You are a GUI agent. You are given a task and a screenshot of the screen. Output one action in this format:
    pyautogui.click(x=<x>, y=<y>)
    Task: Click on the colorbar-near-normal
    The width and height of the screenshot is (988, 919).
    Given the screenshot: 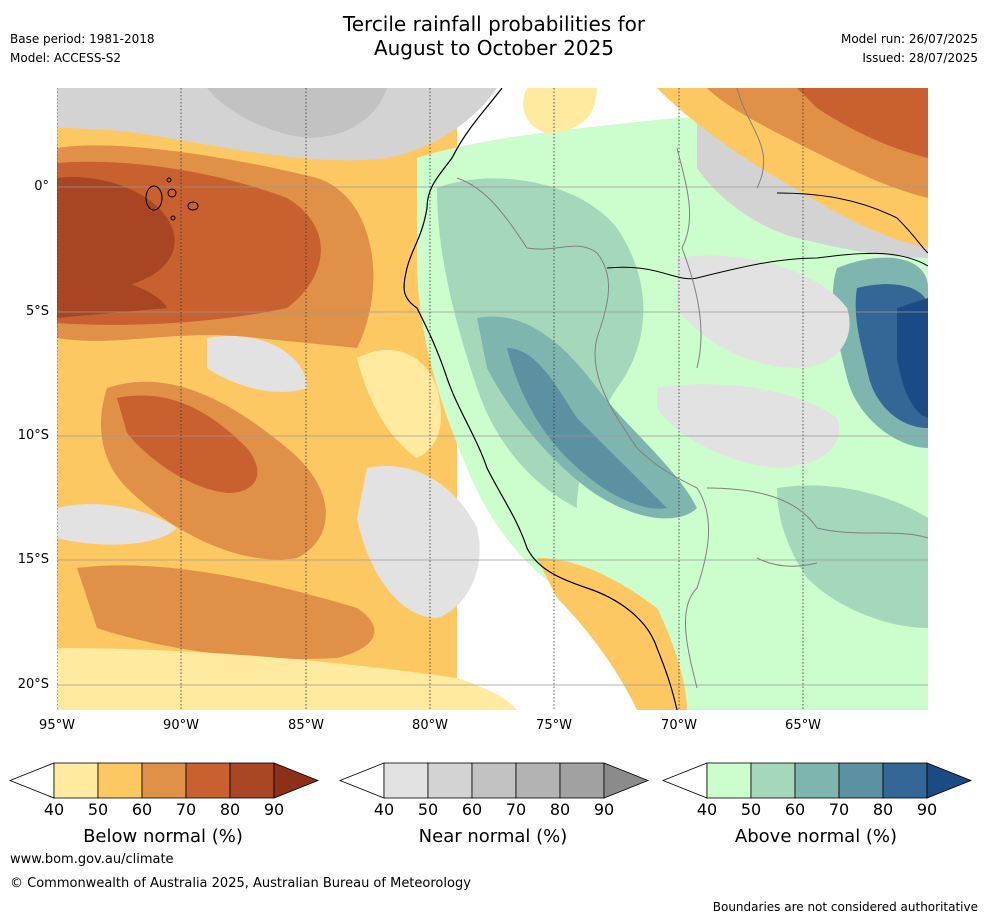 What is the action you would take?
    pyautogui.click(x=494, y=780)
    